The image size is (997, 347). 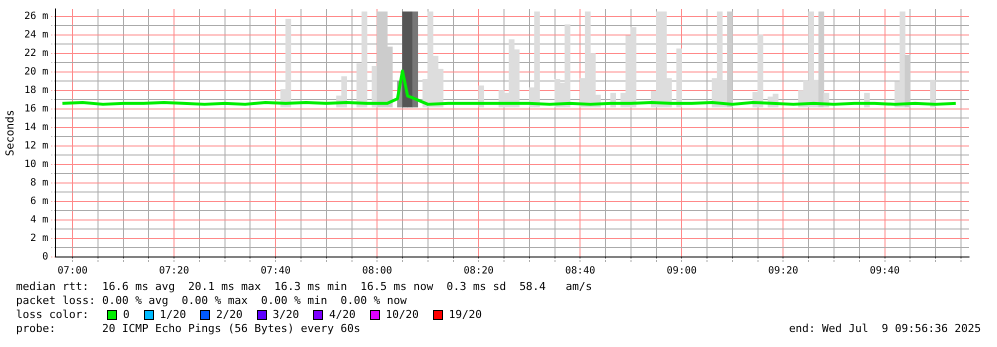 I want to click on legend-label: 19/20, so click(x=465, y=315).